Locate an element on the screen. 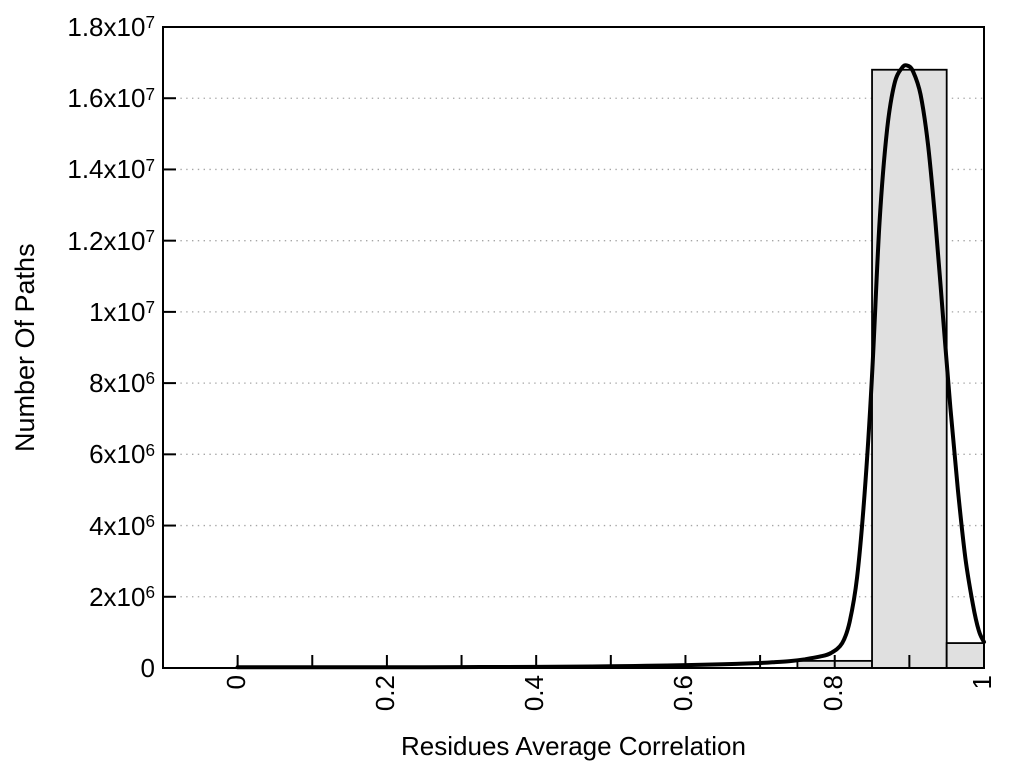  histogram-bar is located at coordinates (965, 655).